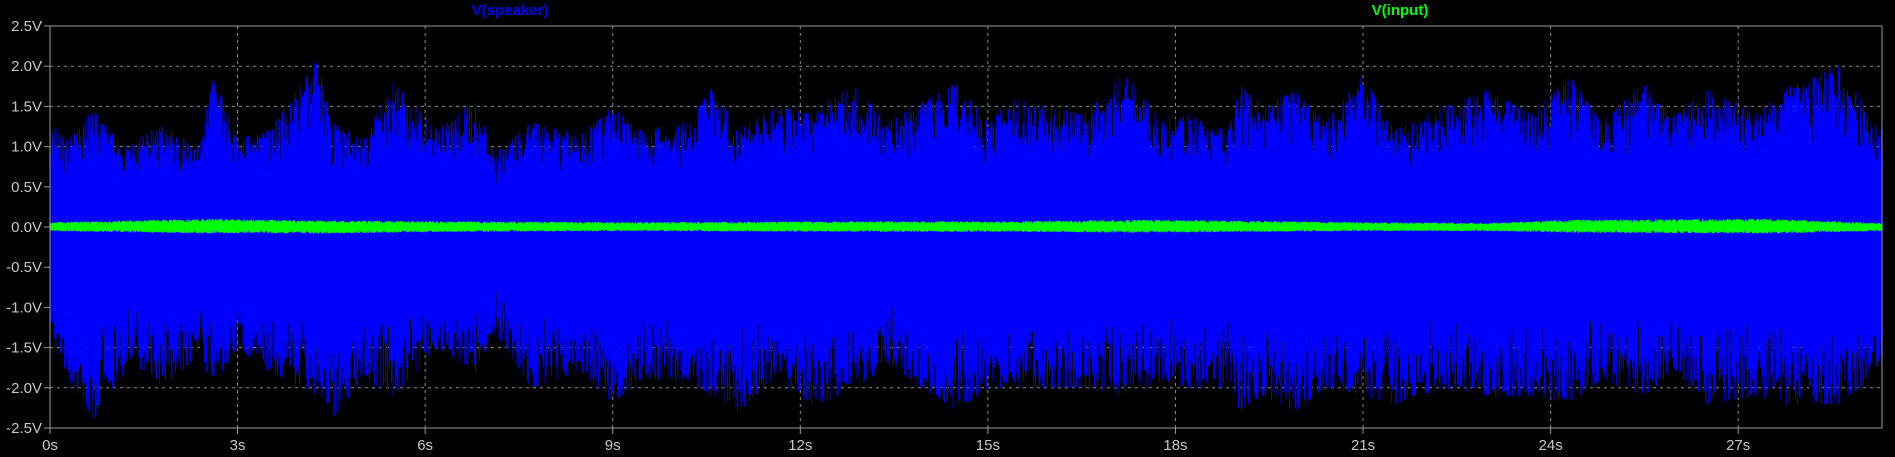 The height and width of the screenshot is (457, 1895). What do you see at coordinates (1175, 445) in the screenshot?
I see `x-tick-label: 18s` at bounding box center [1175, 445].